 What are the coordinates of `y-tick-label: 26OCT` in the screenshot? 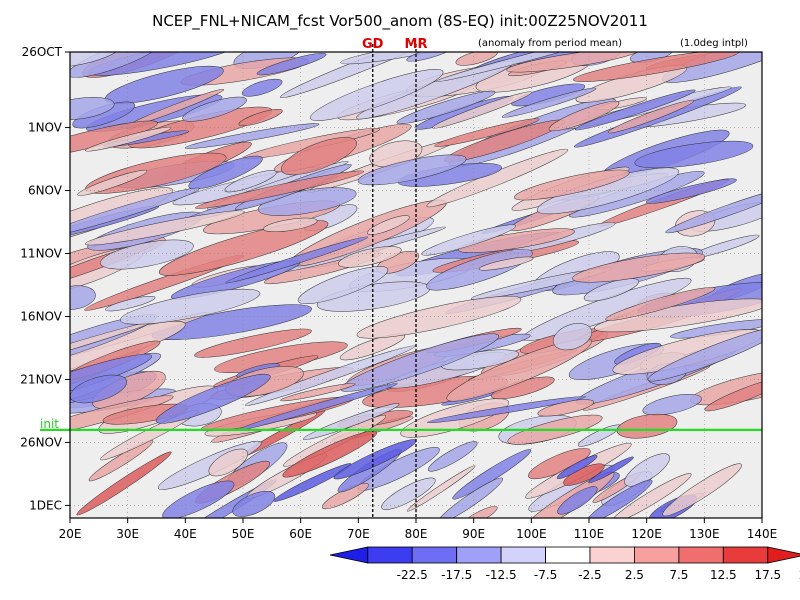 It's located at (42, 52).